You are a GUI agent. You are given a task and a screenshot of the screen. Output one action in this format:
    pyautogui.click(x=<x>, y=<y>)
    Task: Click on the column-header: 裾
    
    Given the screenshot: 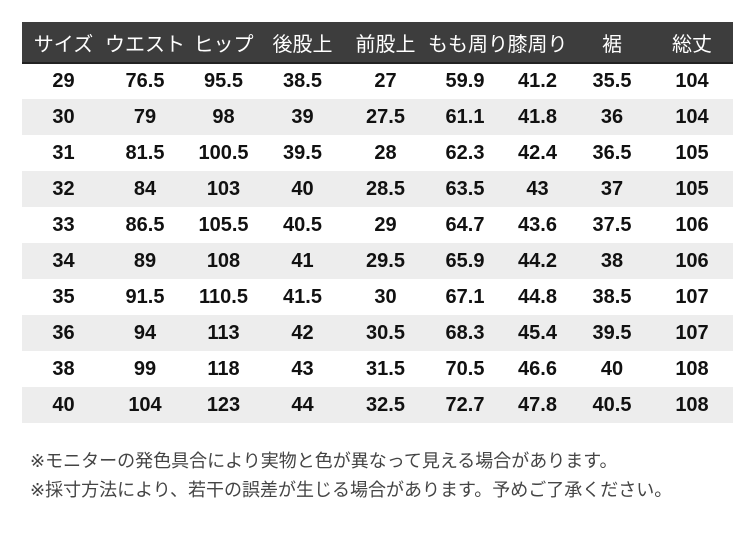 What is the action you would take?
    pyautogui.click(x=612, y=43)
    